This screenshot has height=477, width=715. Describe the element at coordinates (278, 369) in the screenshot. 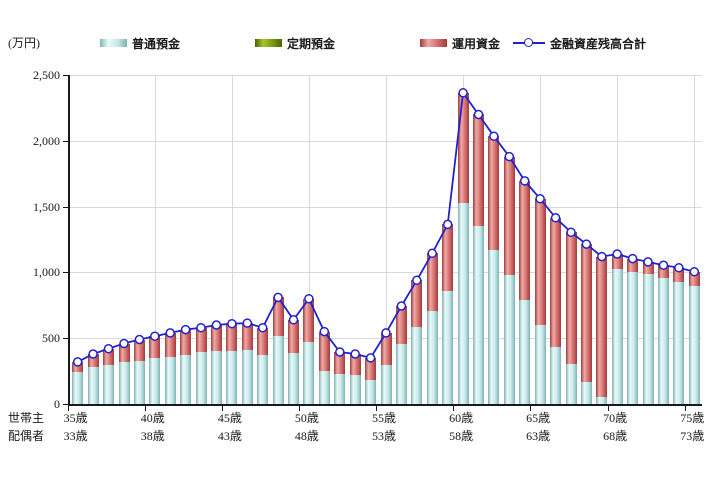

I see `bar-segment-deposit-age48` at that location.